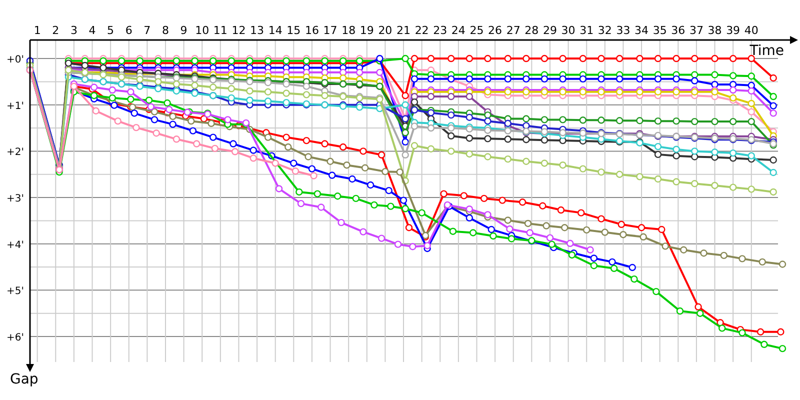 Image resolution: width=800 pixels, height=400 pixels. Describe the element at coordinates (24, 380) in the screenshot. I see `y-axis-title: Gap` at that location.